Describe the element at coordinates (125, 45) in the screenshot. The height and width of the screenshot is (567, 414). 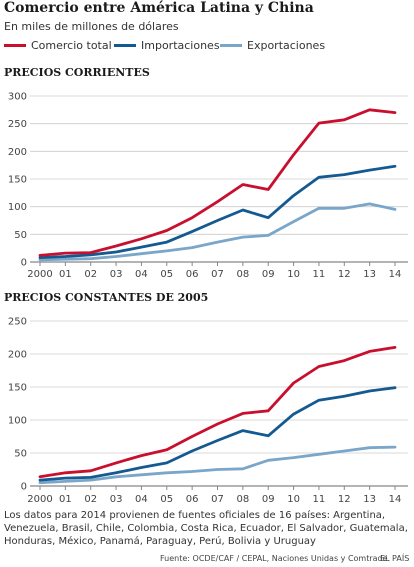
I see `legend-swatch-imports` at that location.